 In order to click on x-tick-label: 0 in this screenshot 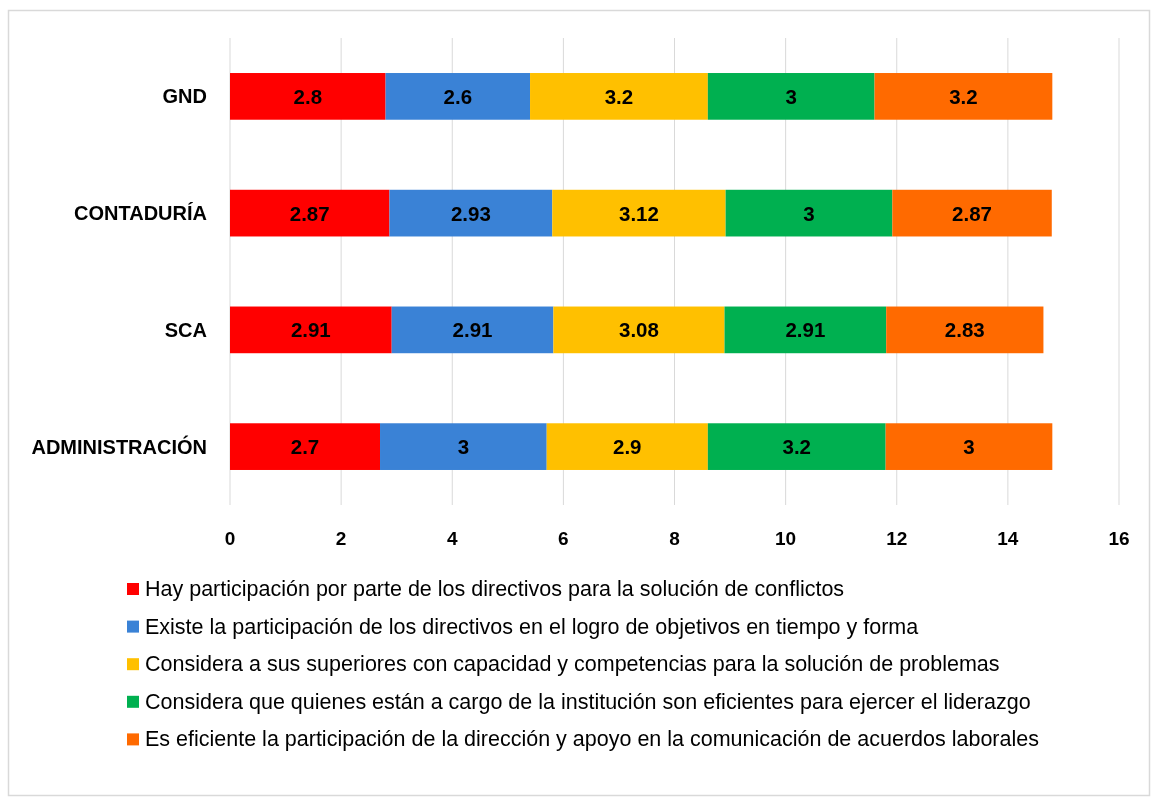, I will do `click(230, 538)`.